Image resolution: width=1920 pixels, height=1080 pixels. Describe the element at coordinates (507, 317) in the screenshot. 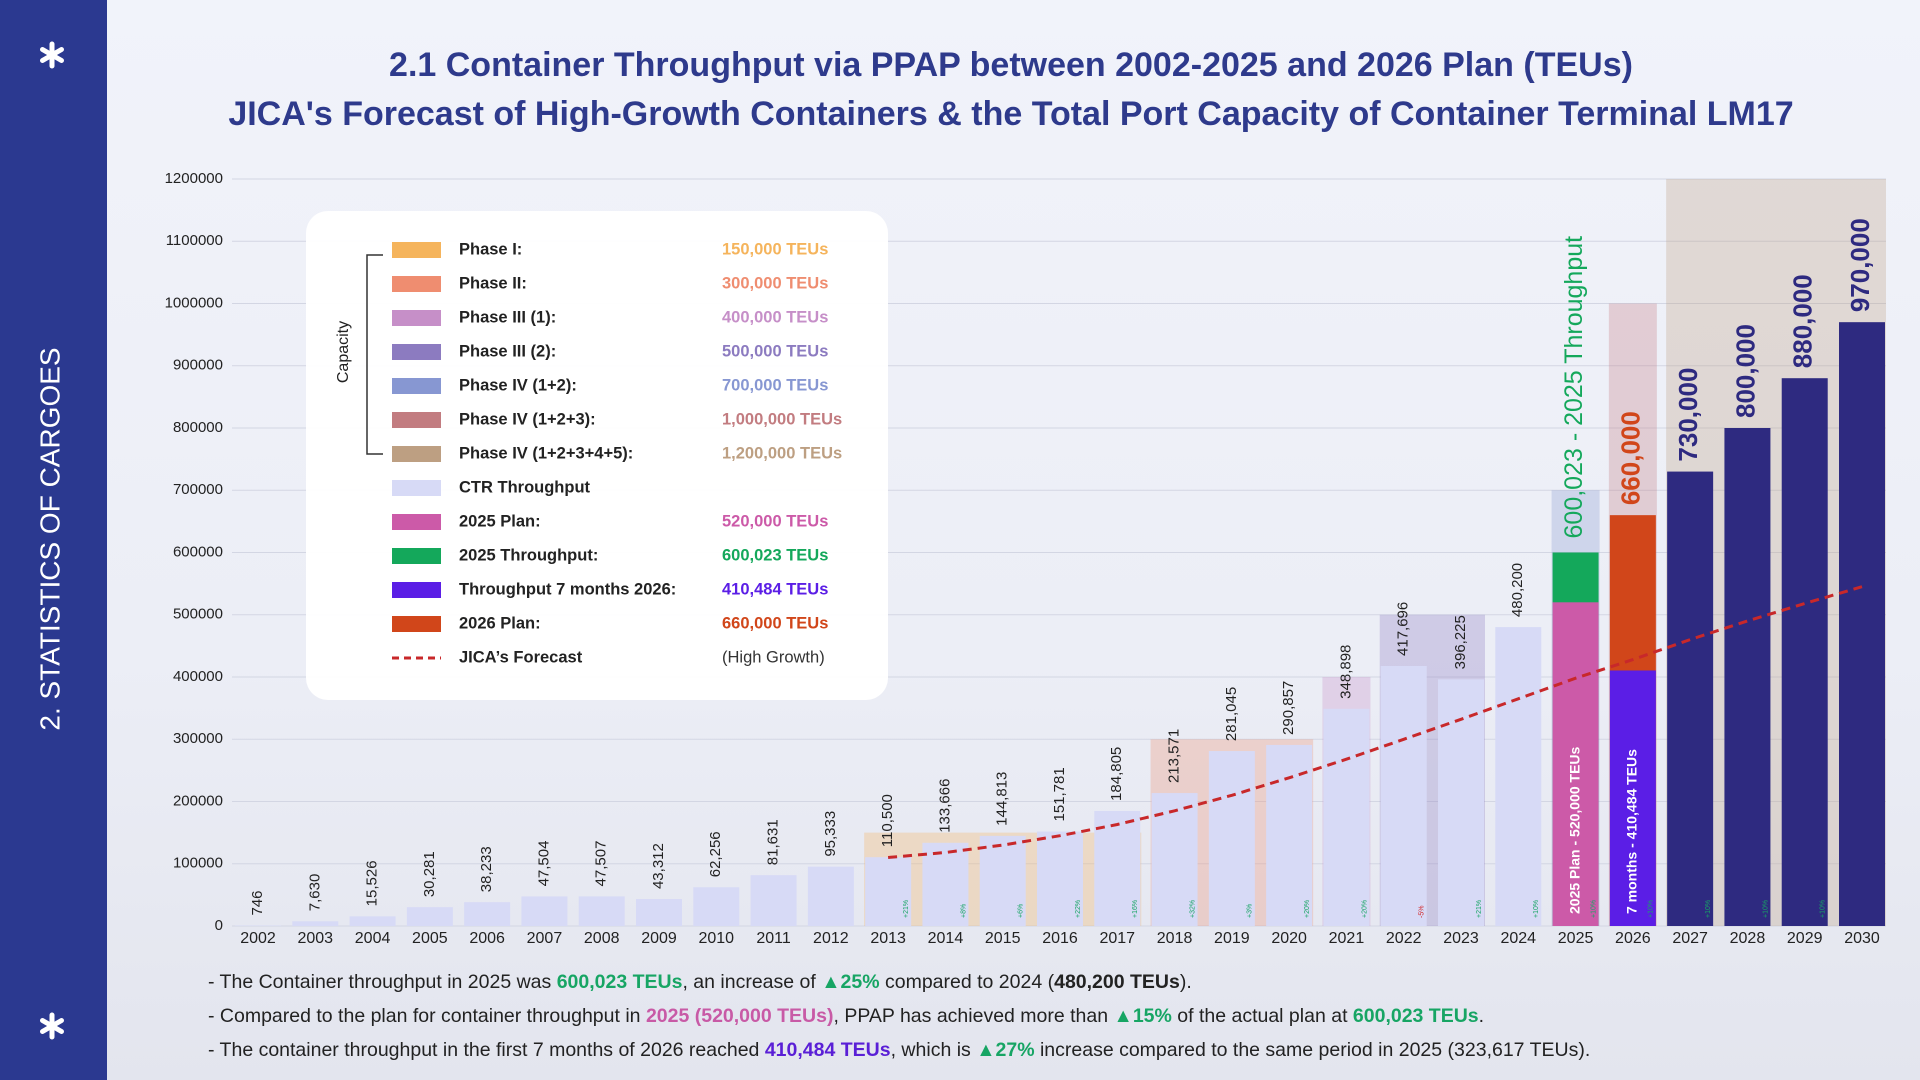

I see `legend-label: Phase III (1):` at that location.